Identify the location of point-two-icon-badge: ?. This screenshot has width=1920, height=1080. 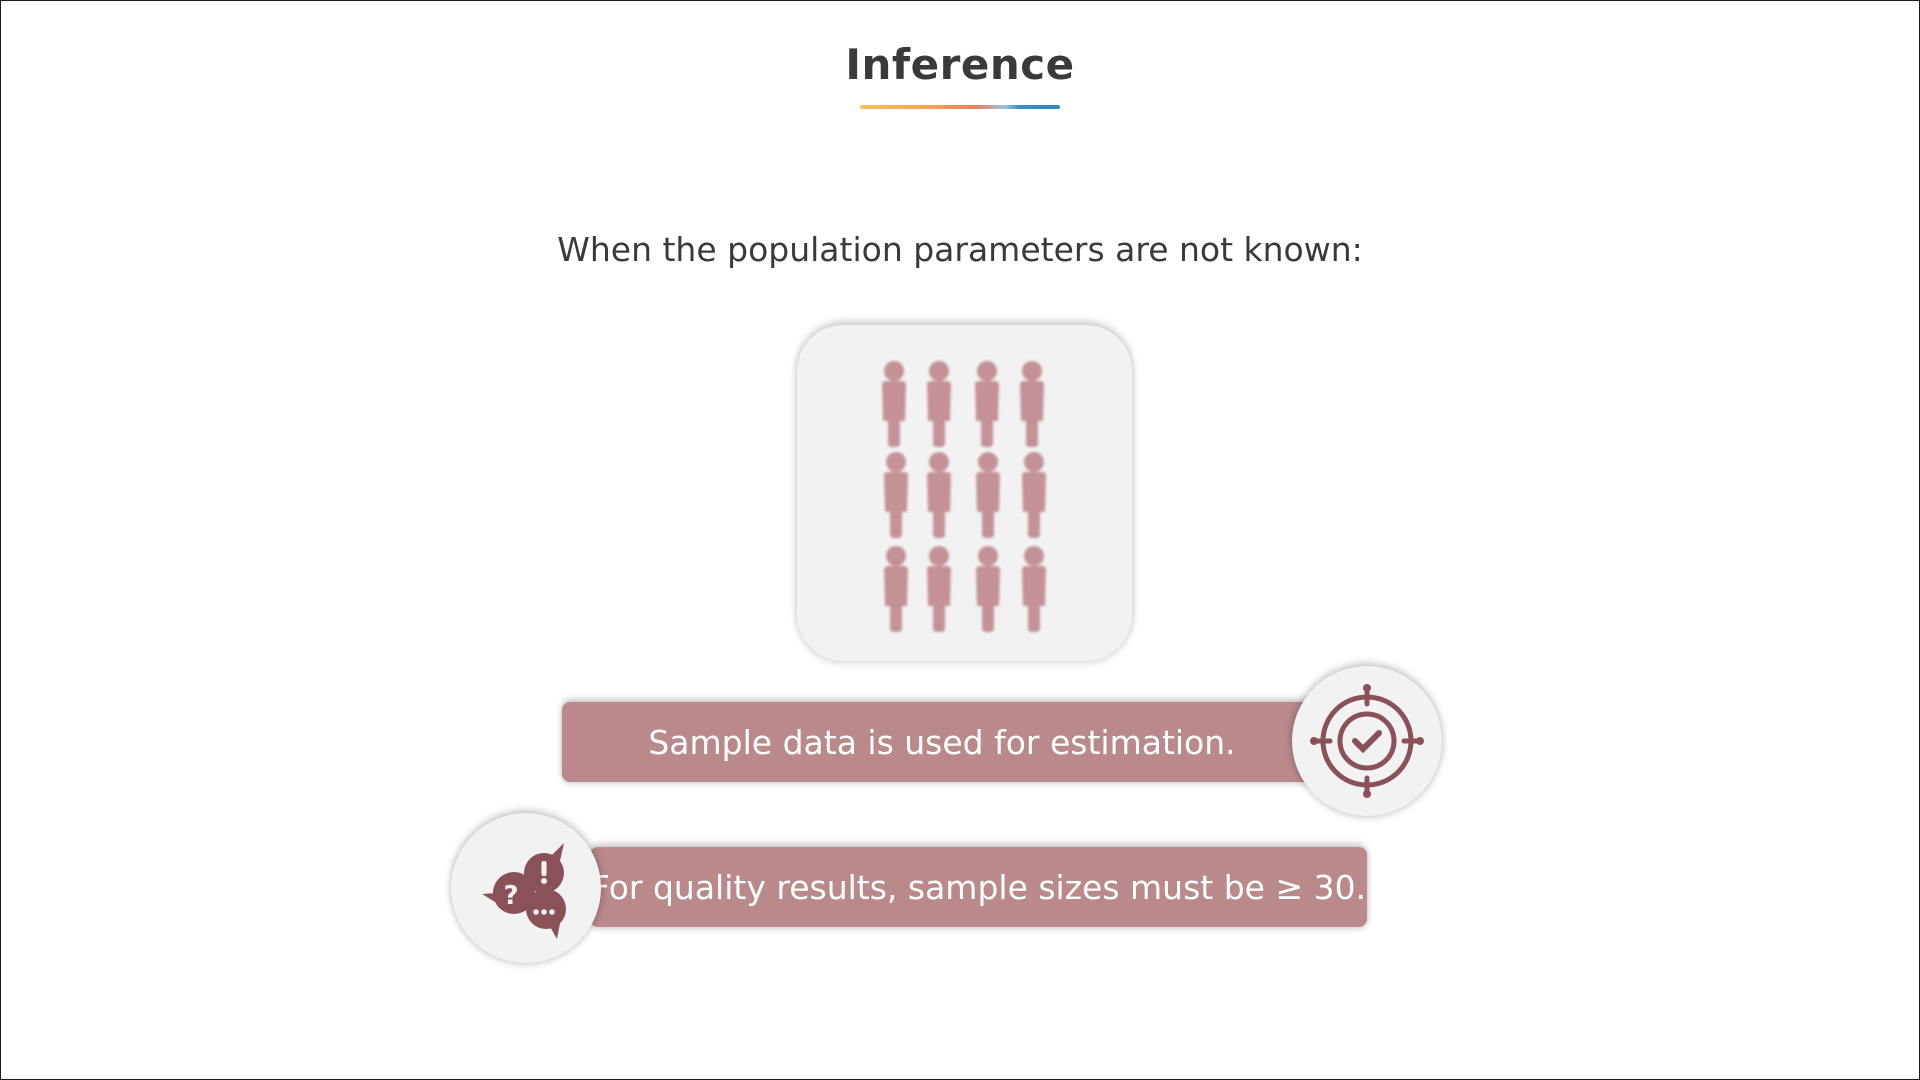
(526, 888).